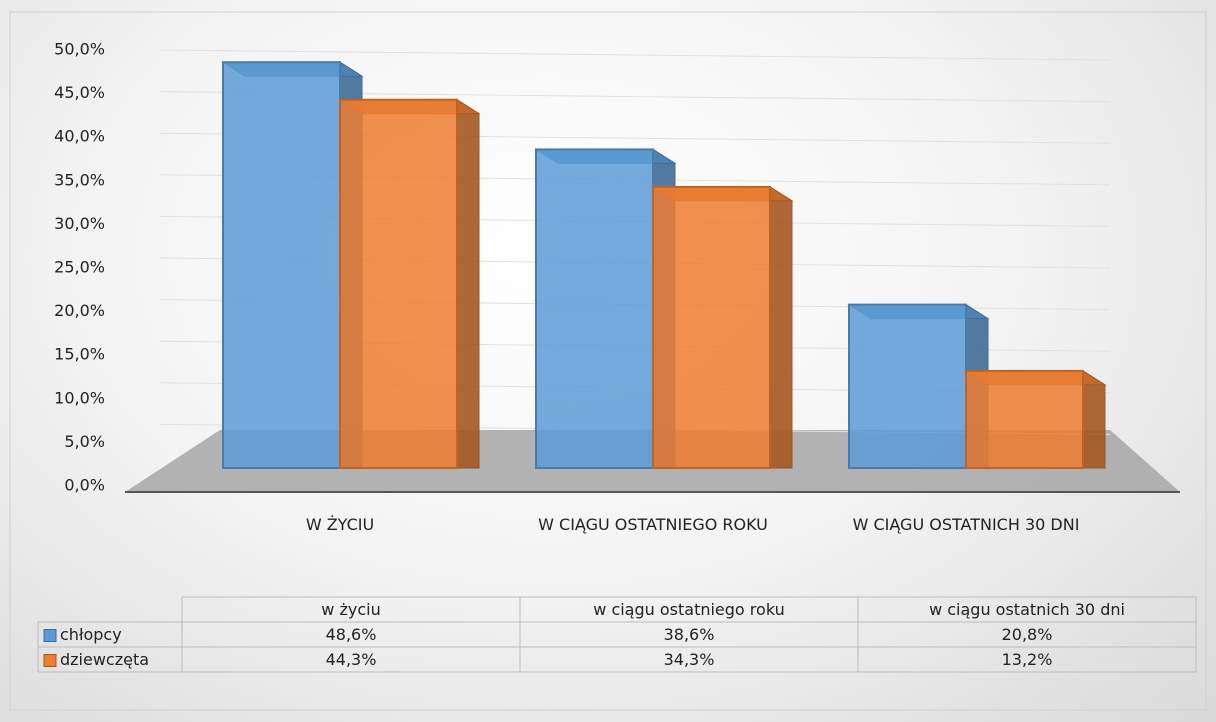  What do you see at coordinates (351, 634) in the screenshot?
I see `table-cell: 48,6%` at bounding box center [351, 634].